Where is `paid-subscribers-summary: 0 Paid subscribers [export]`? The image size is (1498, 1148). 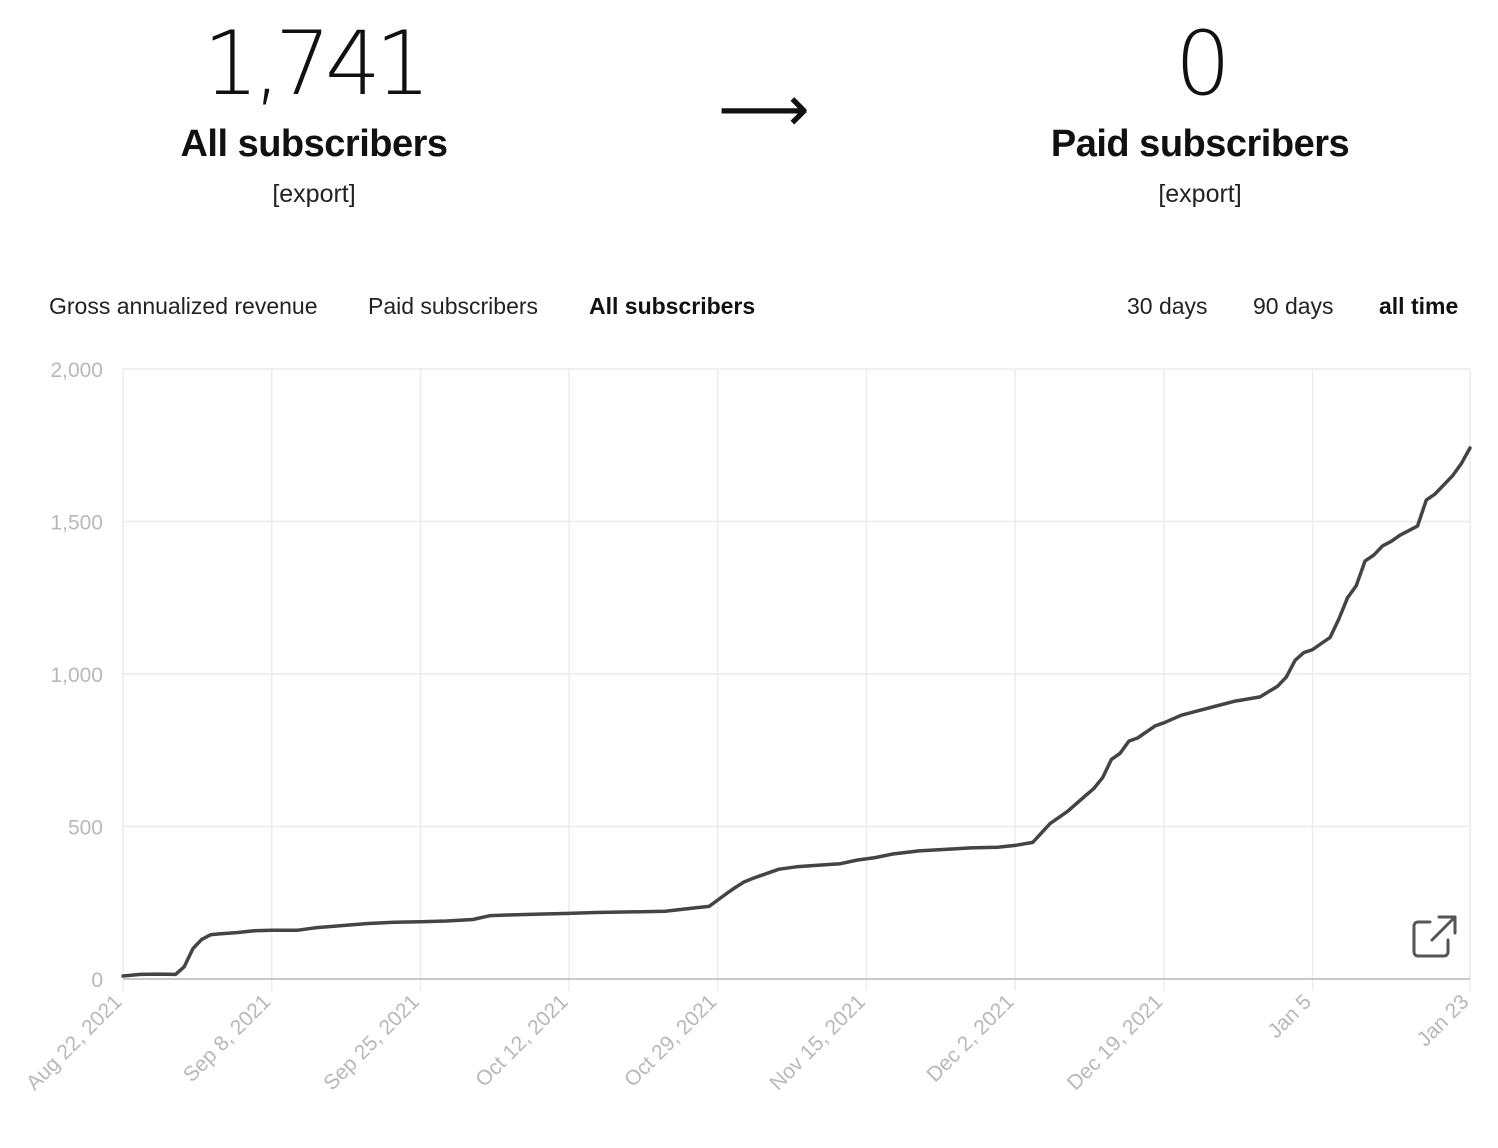 paid-subscribers-summary: 0 Paid subscribers [export] is located at coordinates (1200, 112).